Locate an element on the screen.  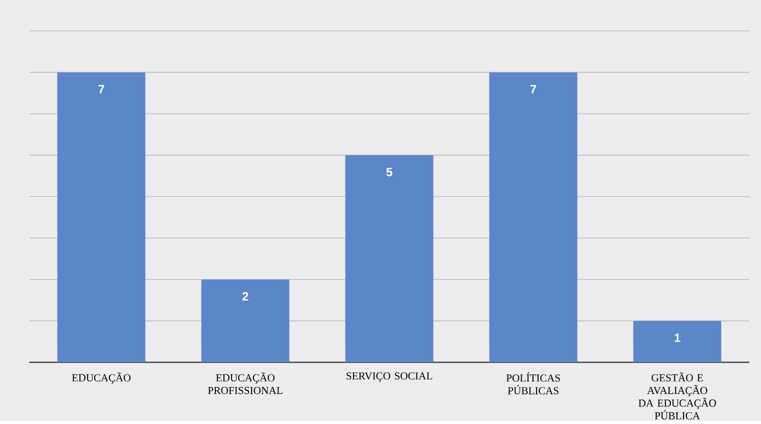
data-label: 1 is located at coordinates (677, 338).